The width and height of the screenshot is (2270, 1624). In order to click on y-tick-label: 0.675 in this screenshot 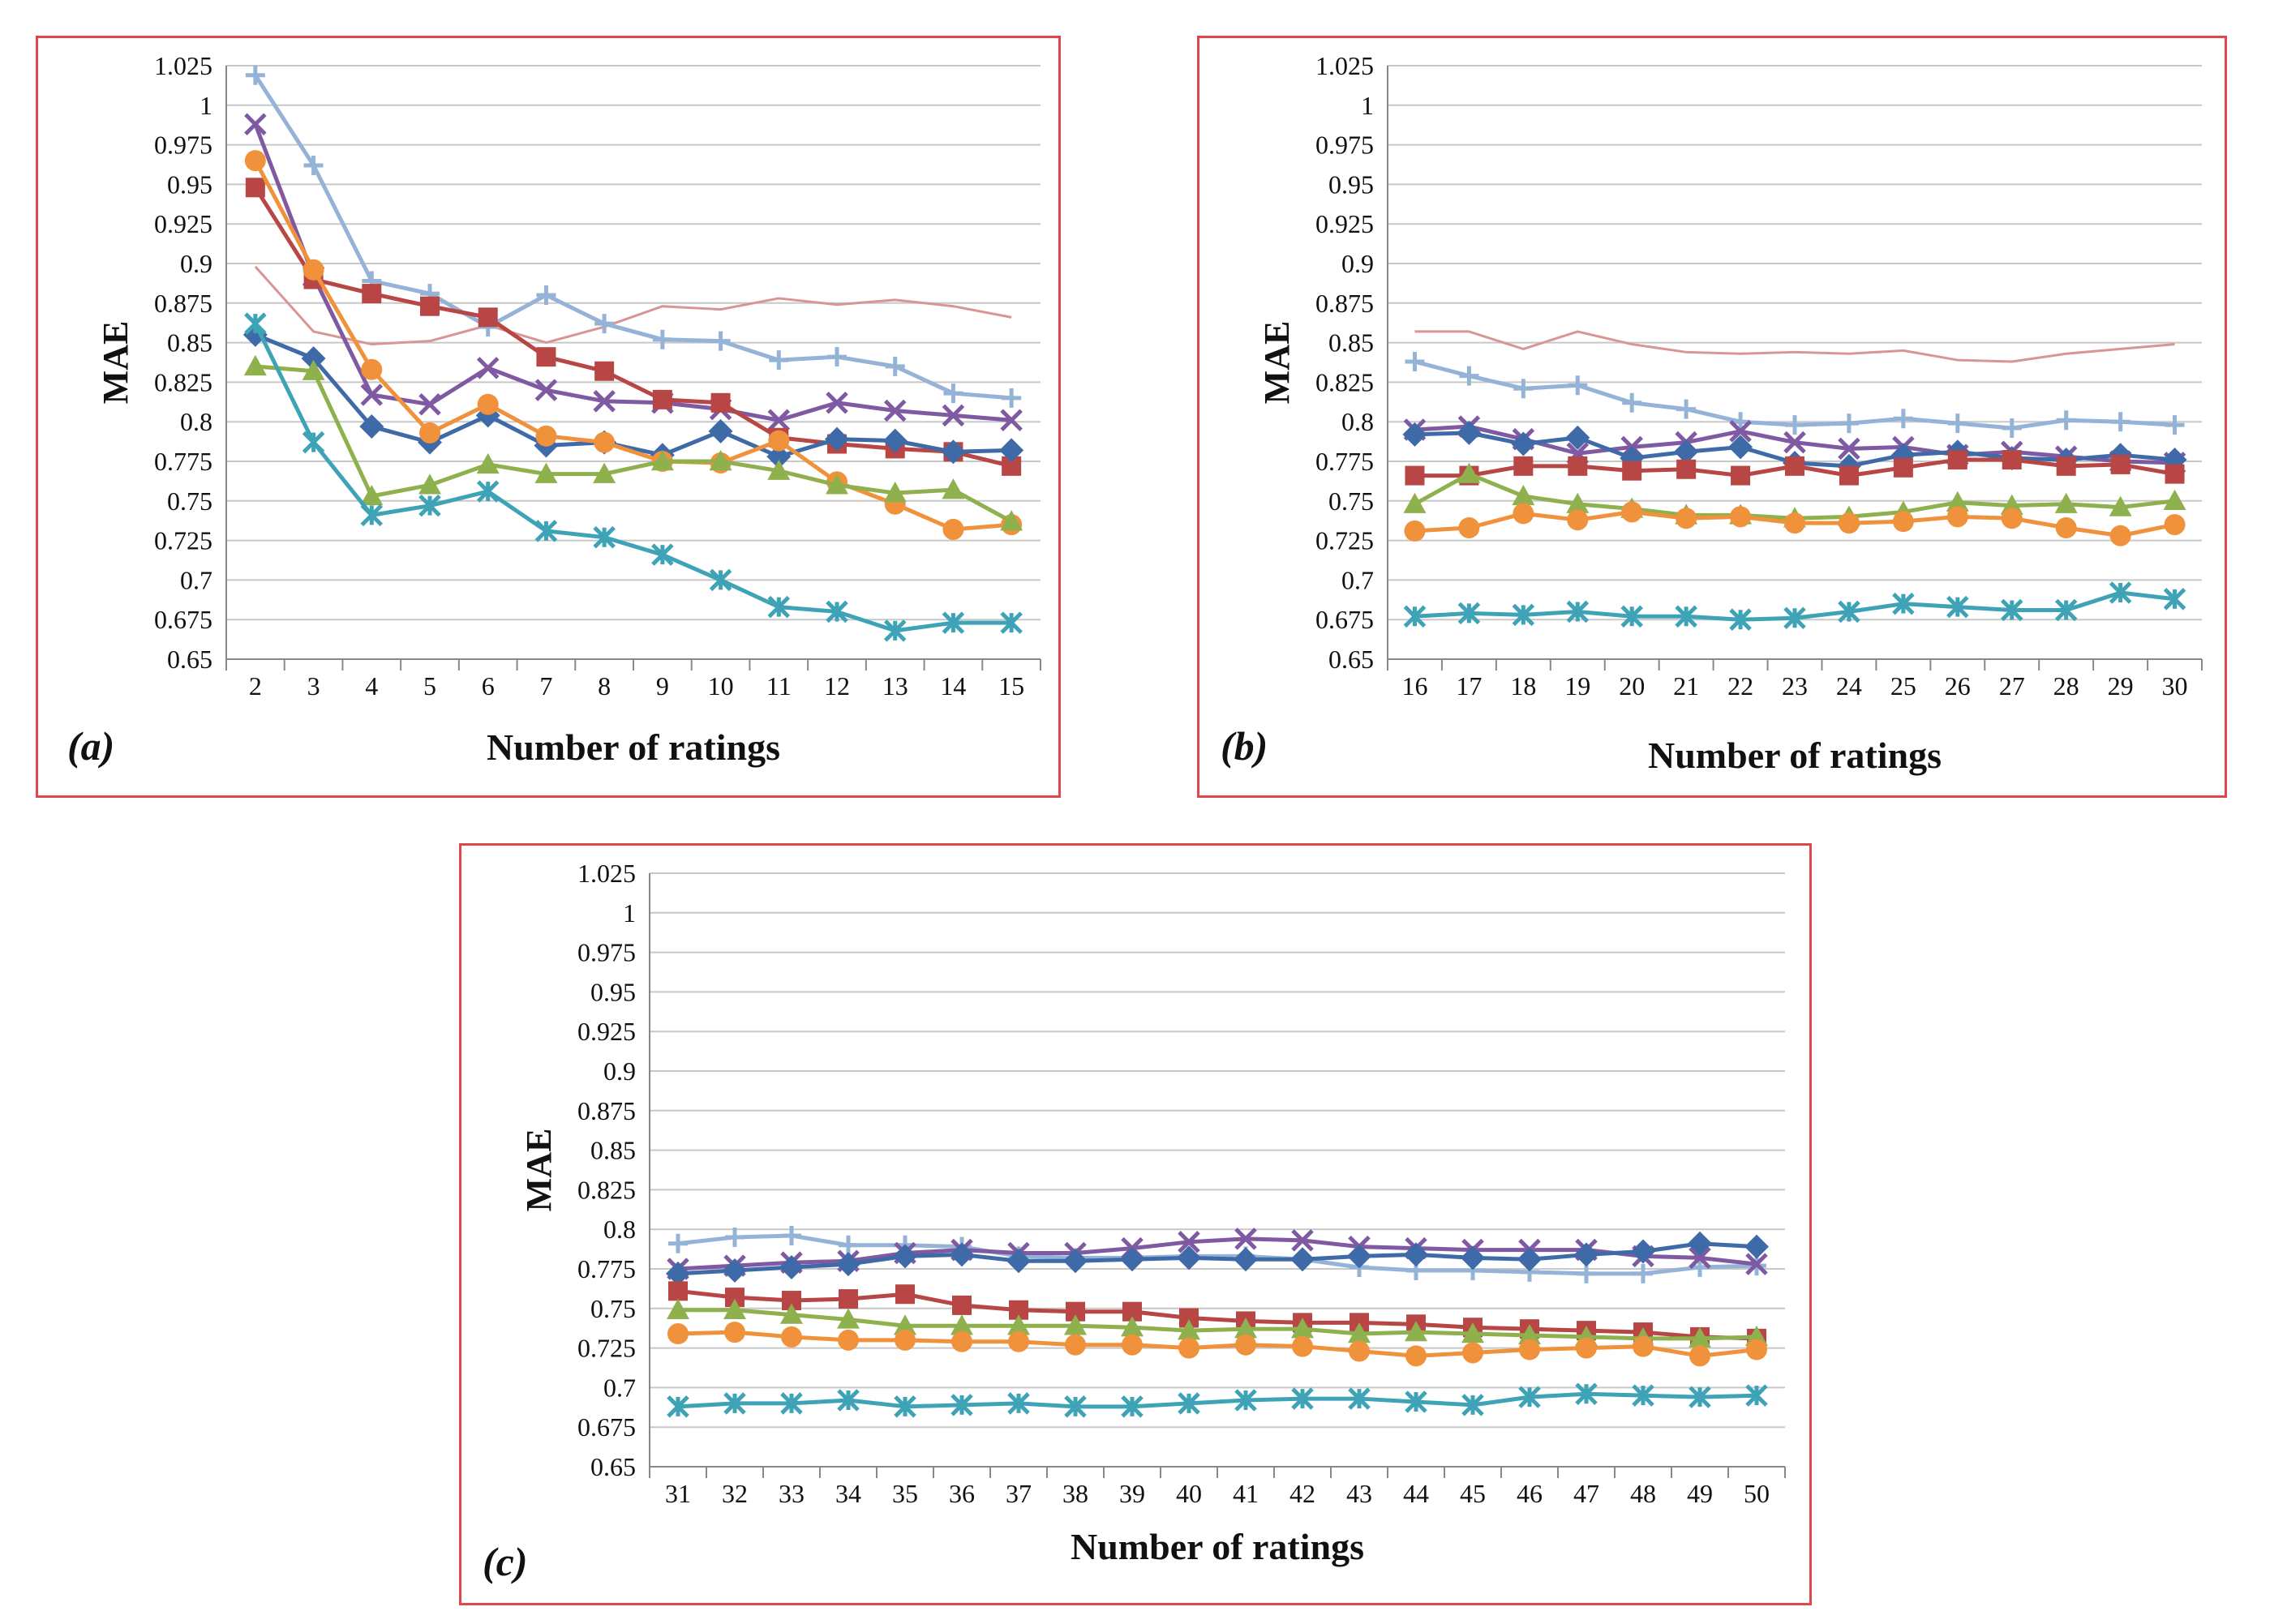, I will do `click(606, 1427)`.